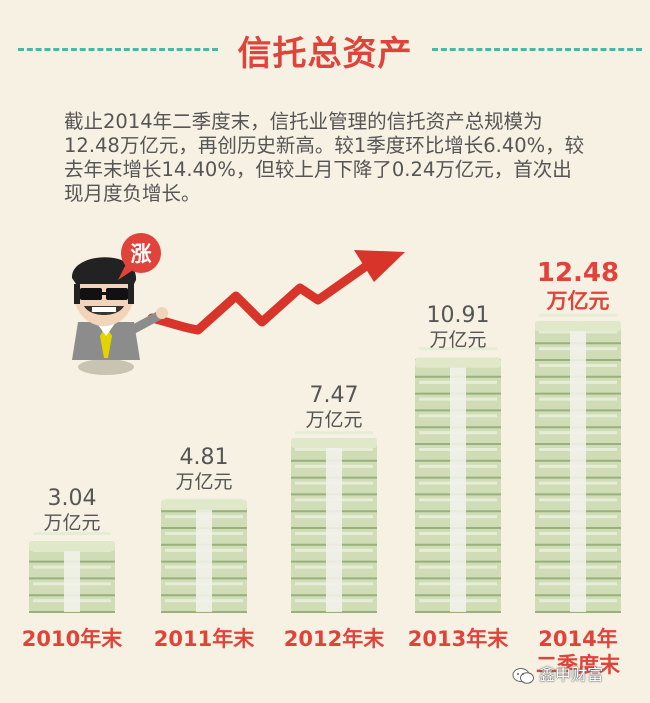 The width and height of the screenshot is (650, 703). I want to click on watermark: 鑫申财富, so click(577, 675).